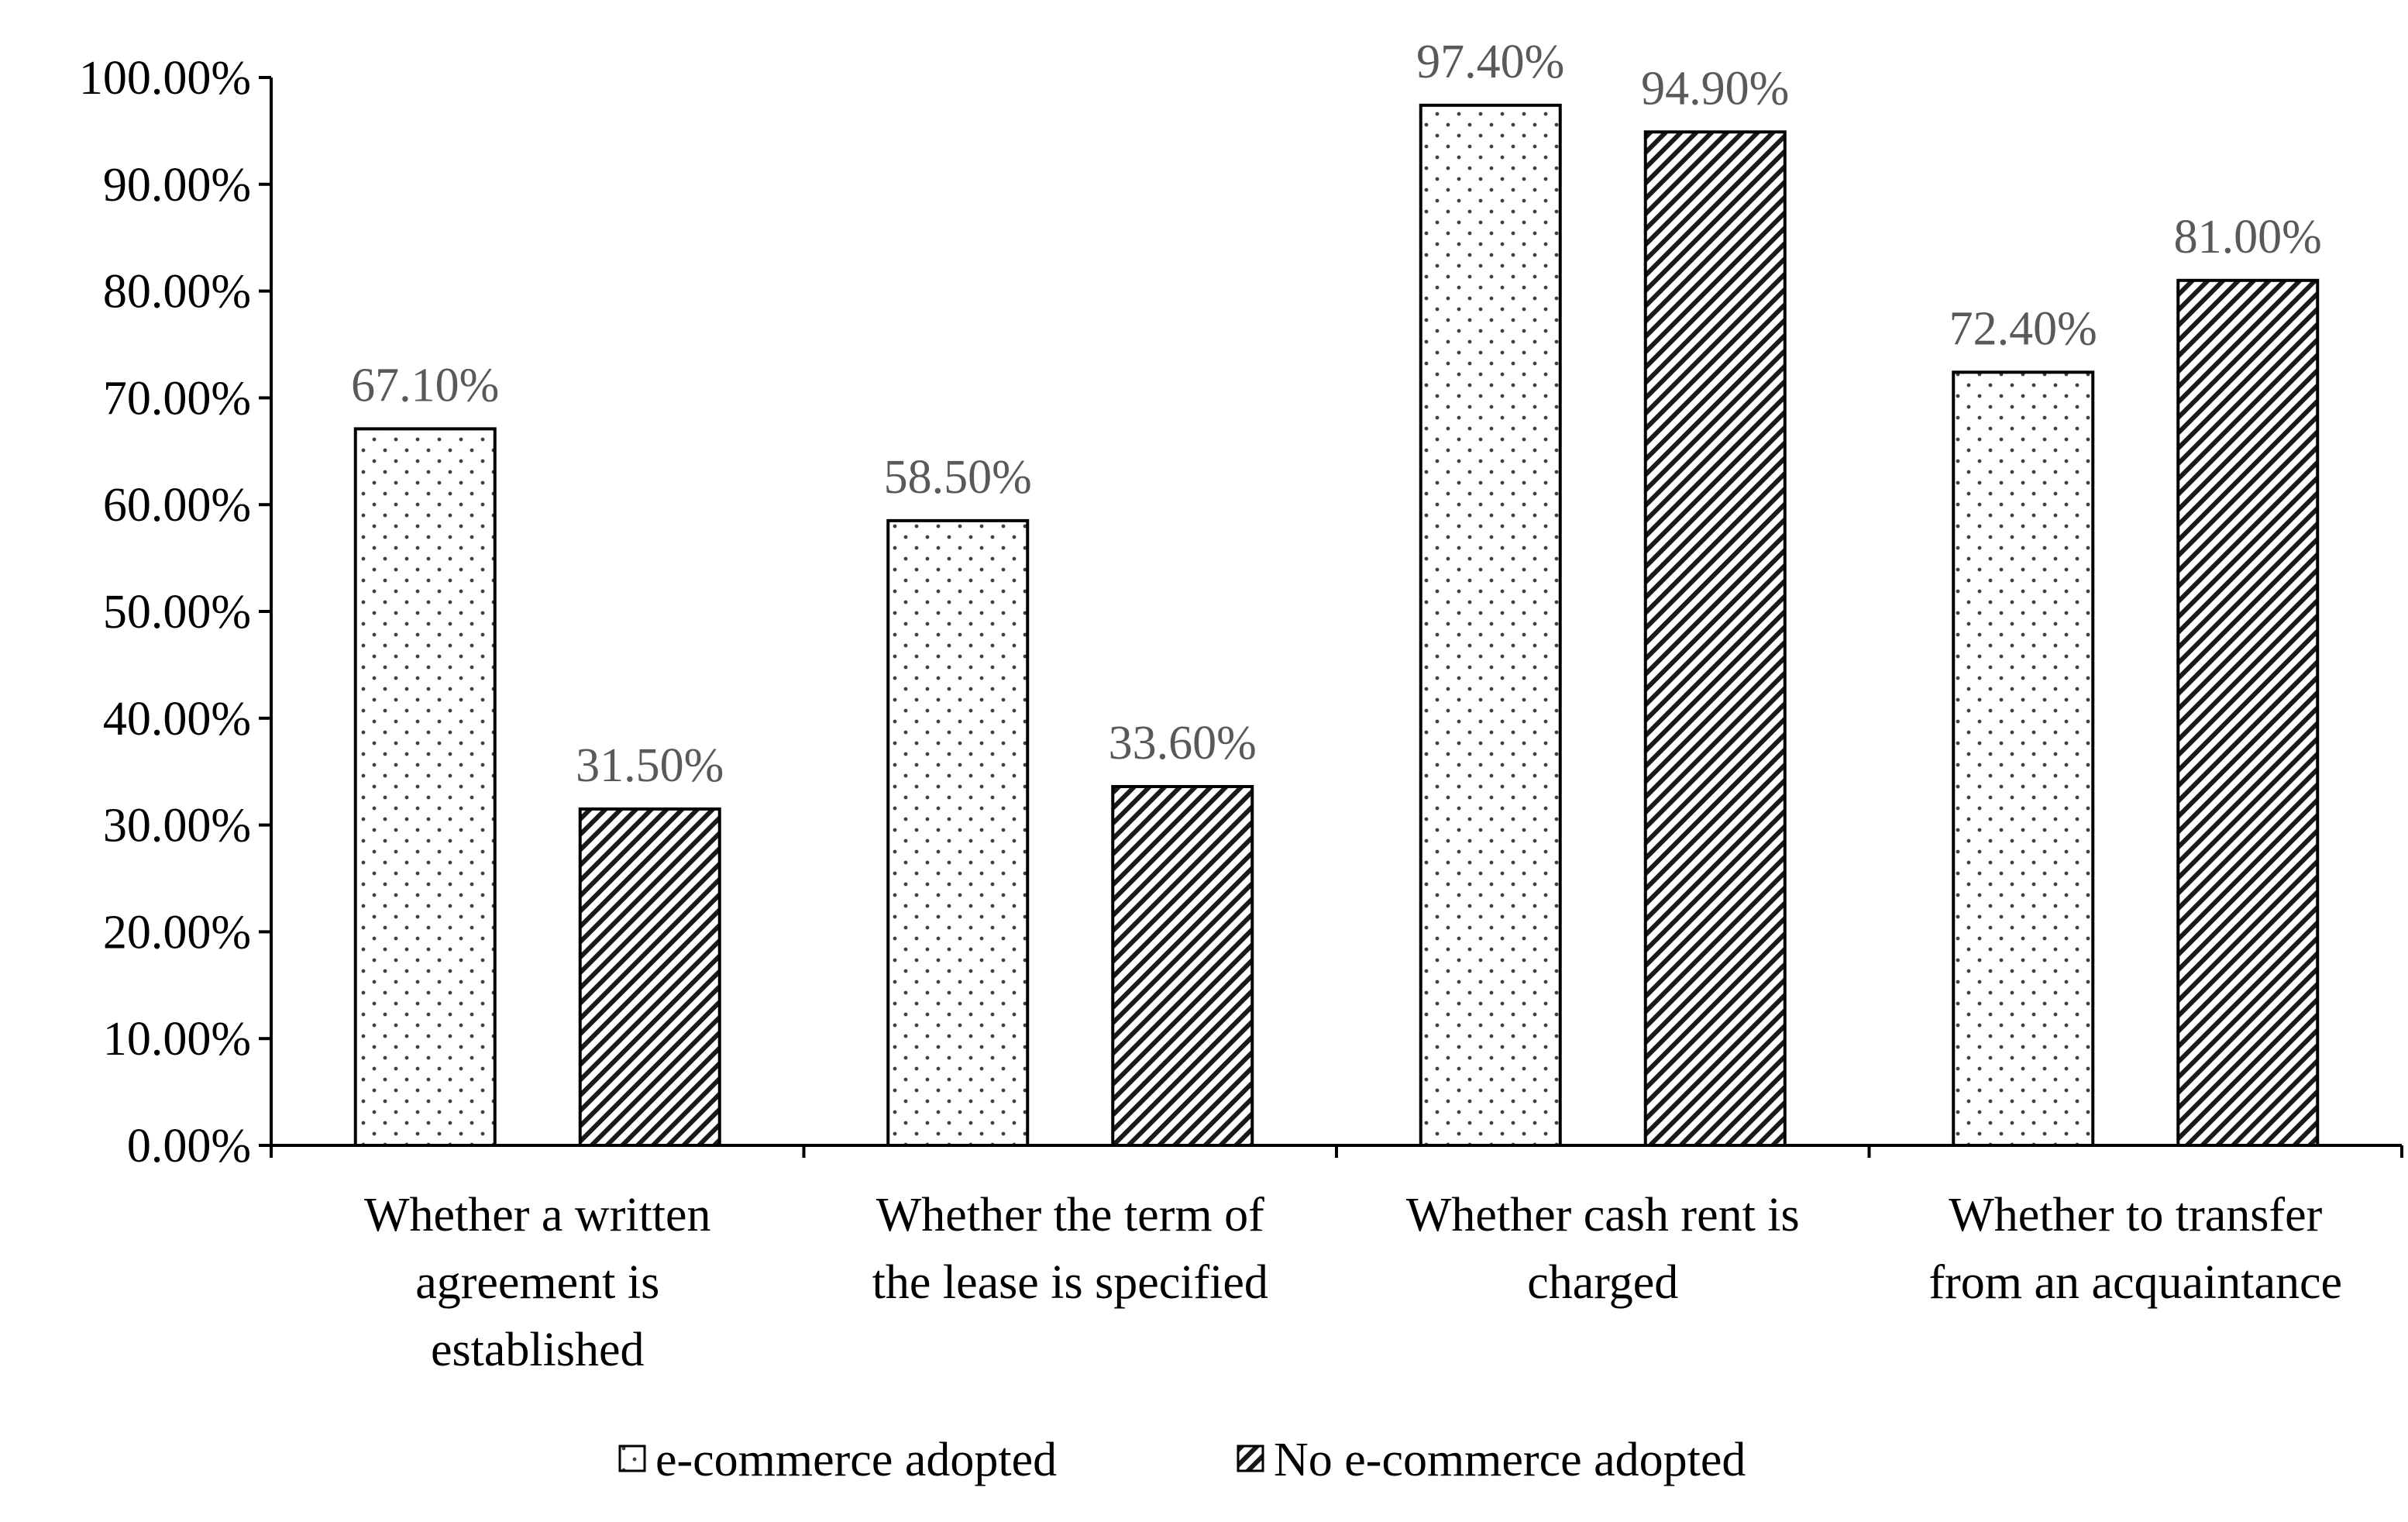 The height and width of the screenshot is (1522, 2408). Describe the element at coordinates (1182, 1460) in the screenshot. I see `legend: e-commerce adopted No e-commerce adopted` at that location.